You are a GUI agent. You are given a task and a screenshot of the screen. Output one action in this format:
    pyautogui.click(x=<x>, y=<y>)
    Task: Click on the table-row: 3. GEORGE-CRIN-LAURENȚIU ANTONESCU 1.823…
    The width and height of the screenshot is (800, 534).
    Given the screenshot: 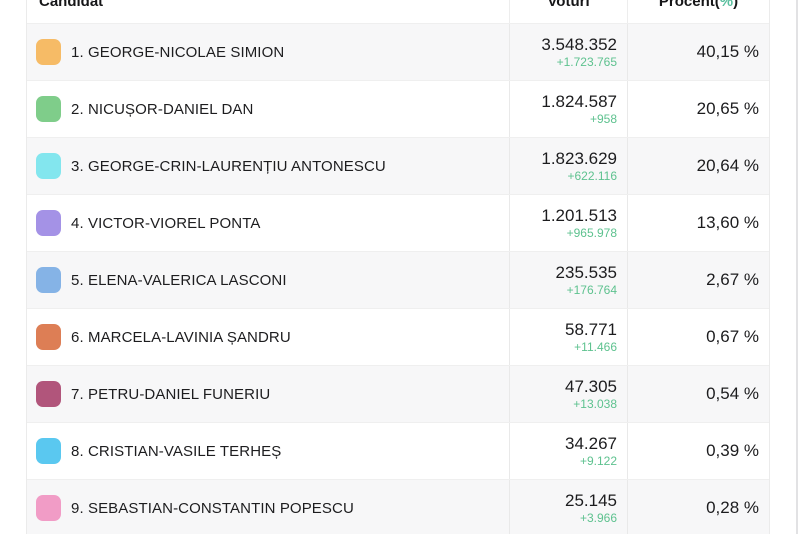 What is the action you would take?
    pyautogui.click(x=398, y=165)
    